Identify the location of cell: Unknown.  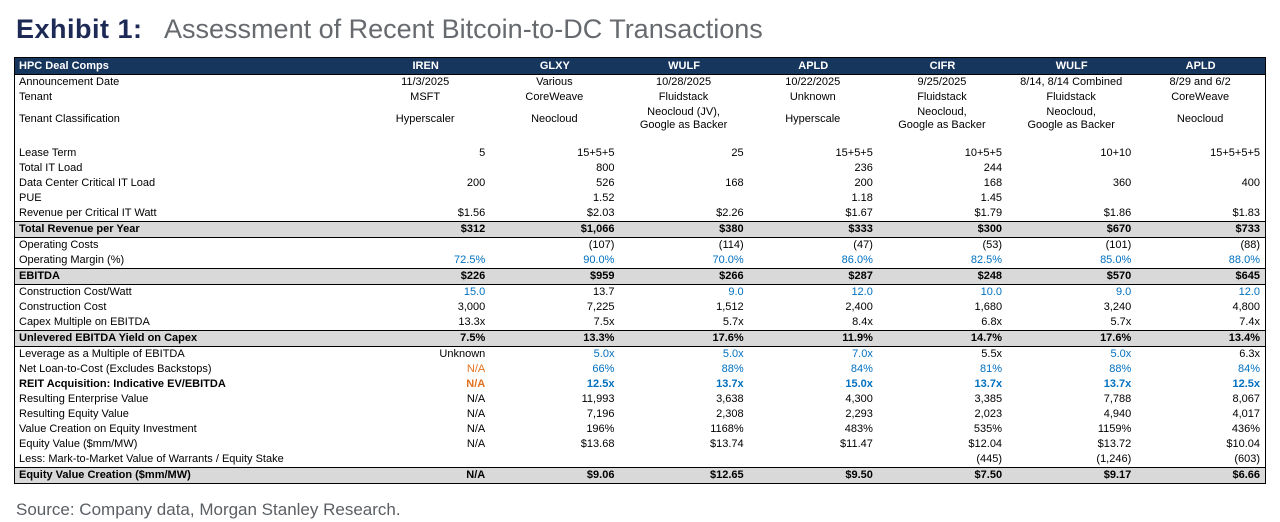
(462, 354).